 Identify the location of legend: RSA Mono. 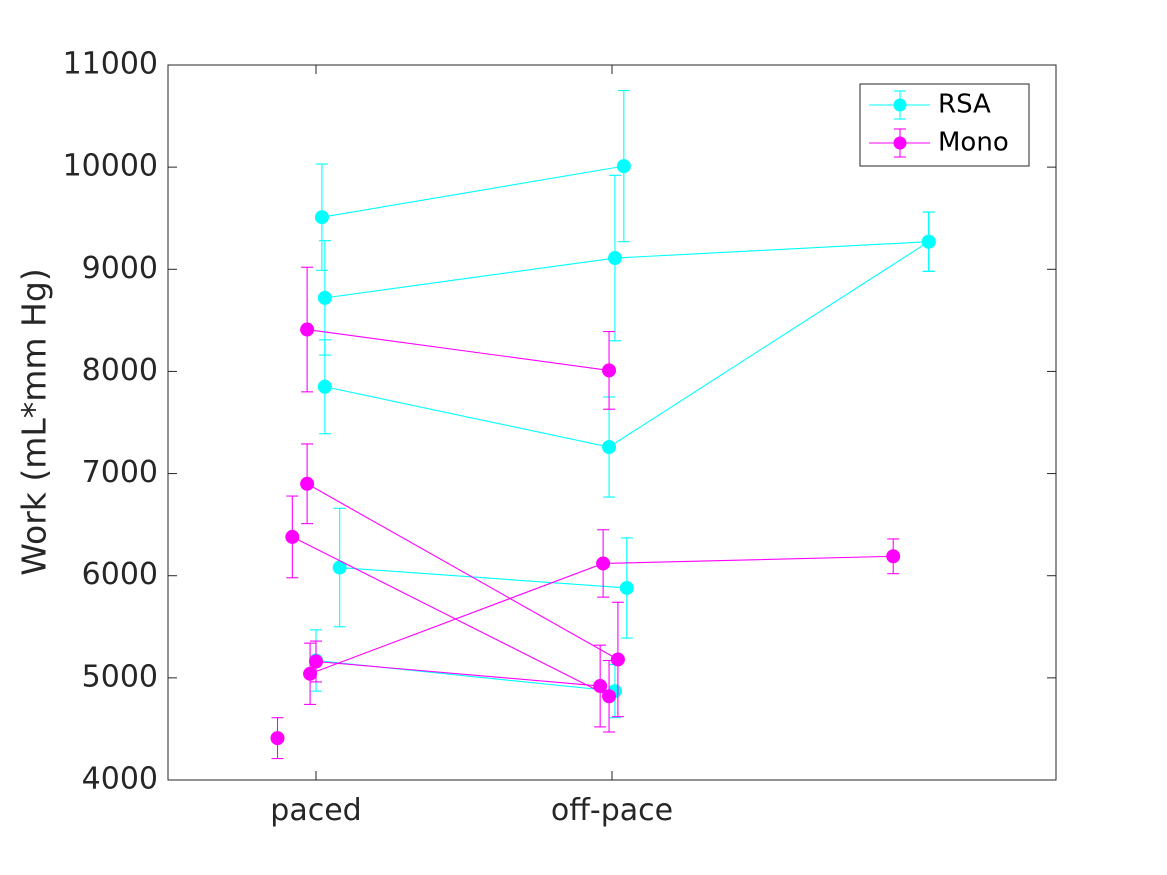
(944, 125).